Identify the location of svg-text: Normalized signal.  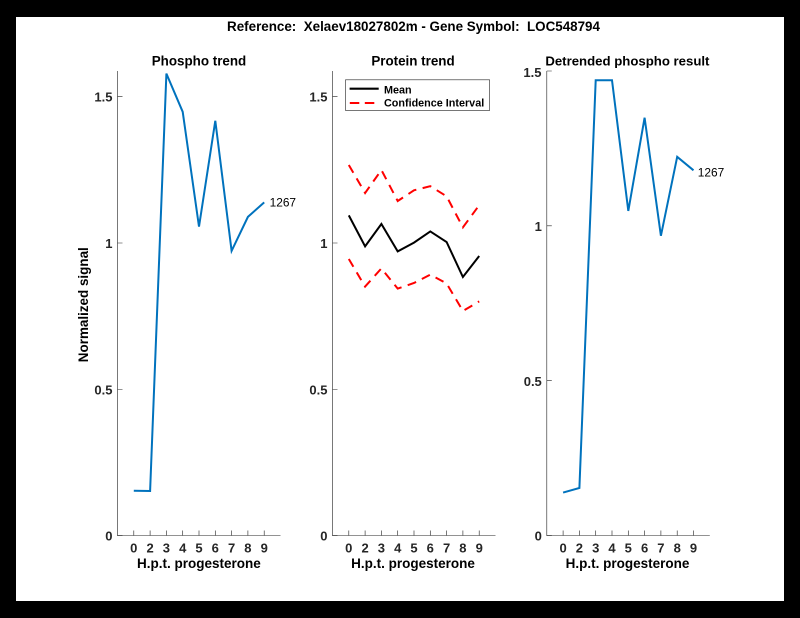
(83, 304).